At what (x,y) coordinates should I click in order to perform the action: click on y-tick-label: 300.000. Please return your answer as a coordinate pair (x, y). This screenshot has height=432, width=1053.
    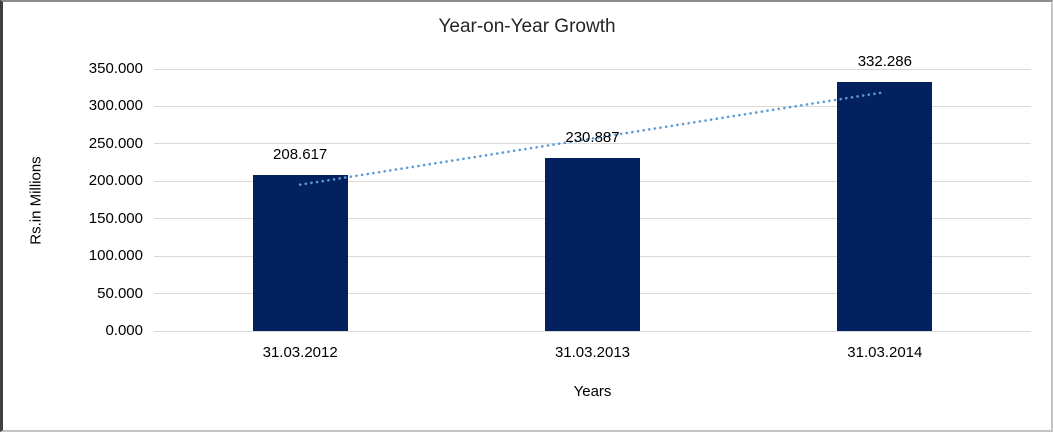
    Looking at the image, I should click on (115, 106).